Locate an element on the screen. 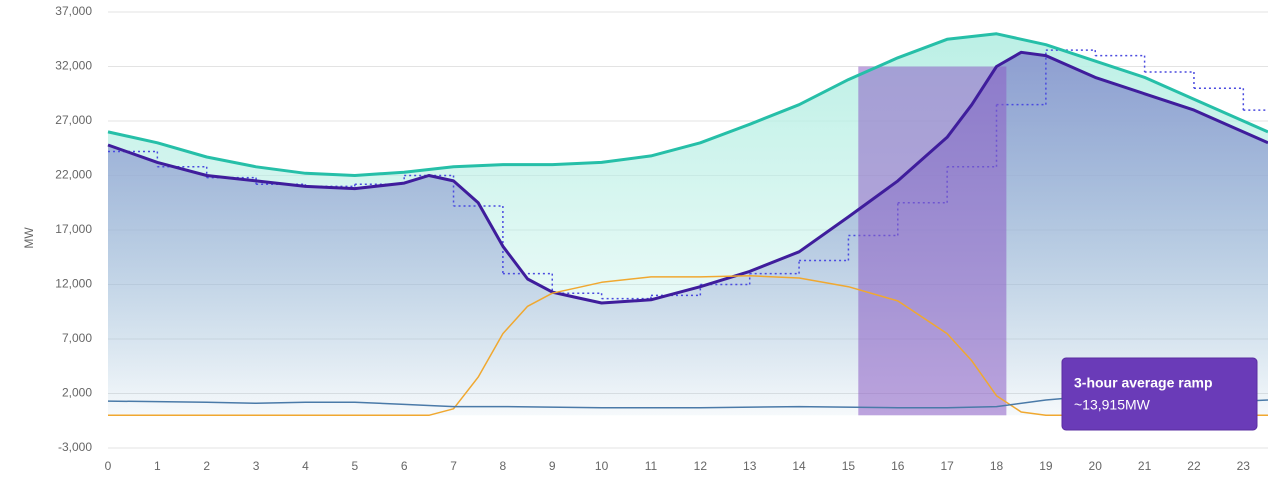  x-tick-label: 8 is located at coordinates (503, 466).